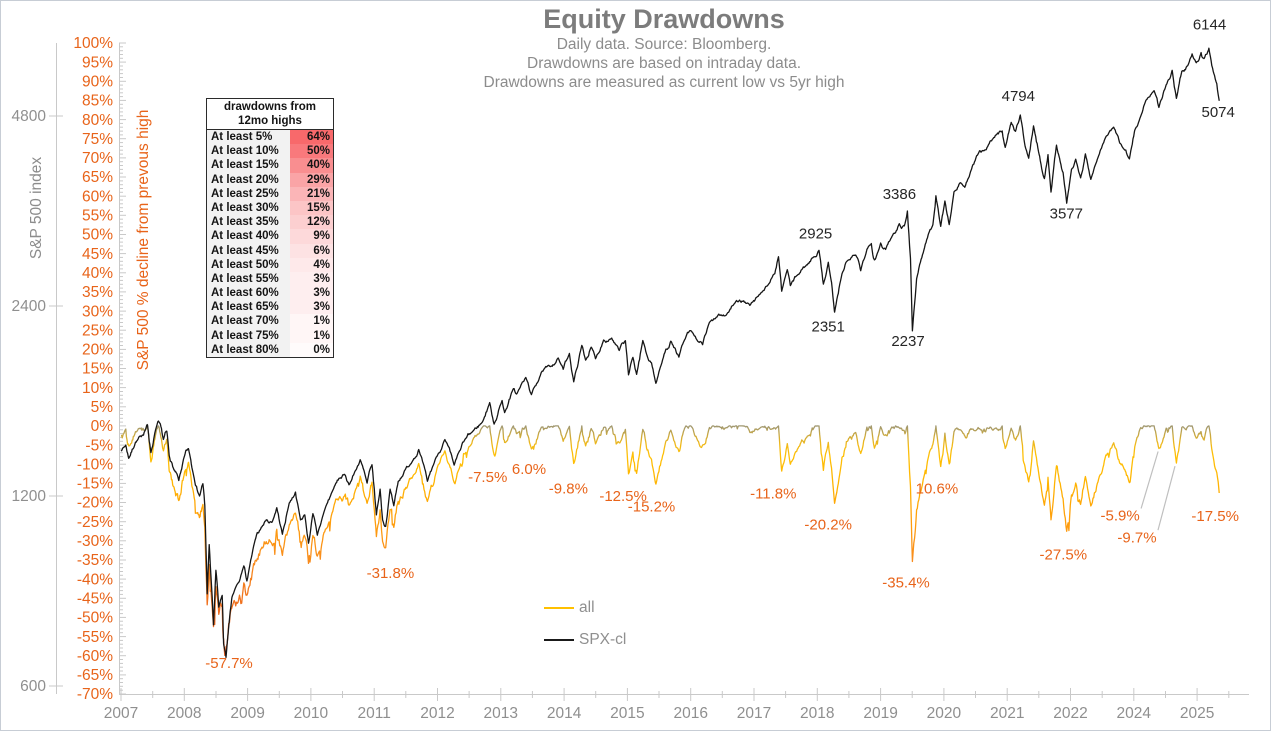  I want to click on drawdown-annotation: -9.7%, so click(1136, 537).